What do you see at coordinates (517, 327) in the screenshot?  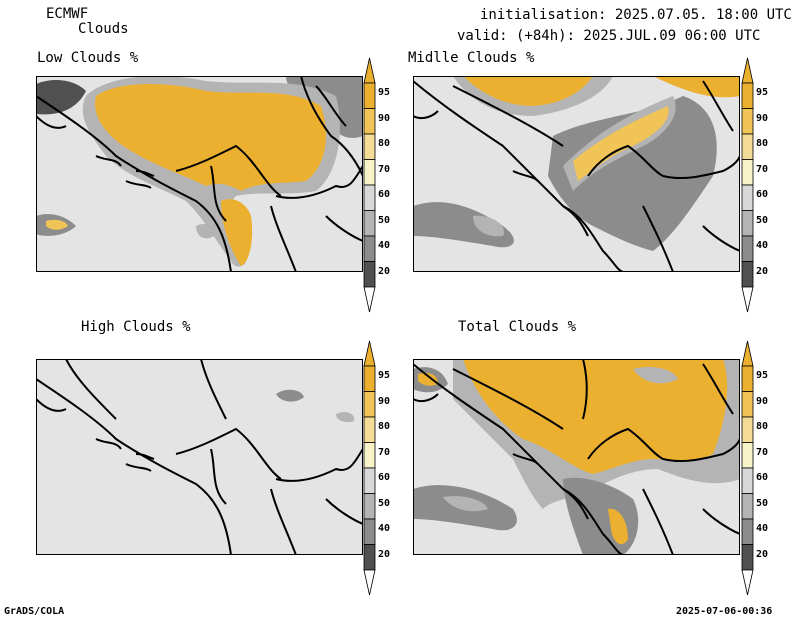 I see `title-total-clouds: Total Clouds %` at bounding box center [517, 327].